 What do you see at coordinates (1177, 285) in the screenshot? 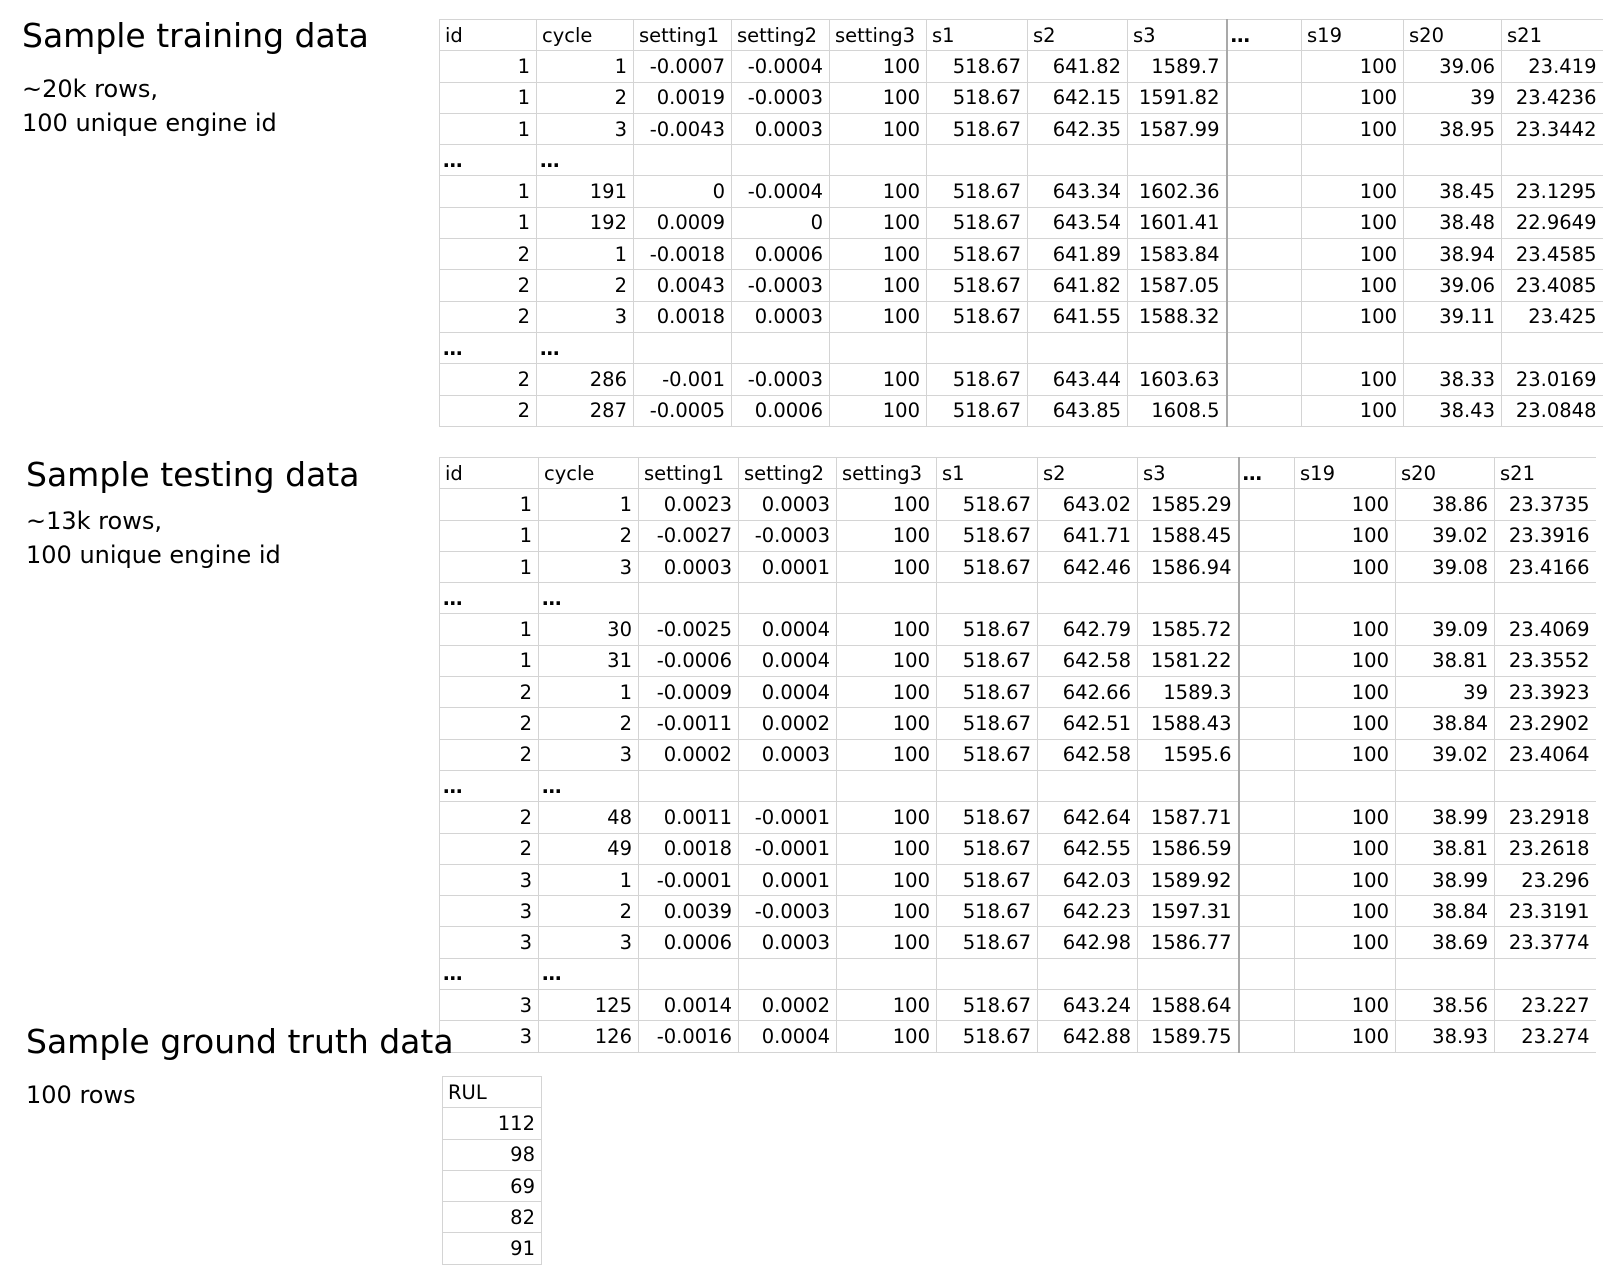
I see `table-cell: 1587.05` at bounding box center [1177, 285].